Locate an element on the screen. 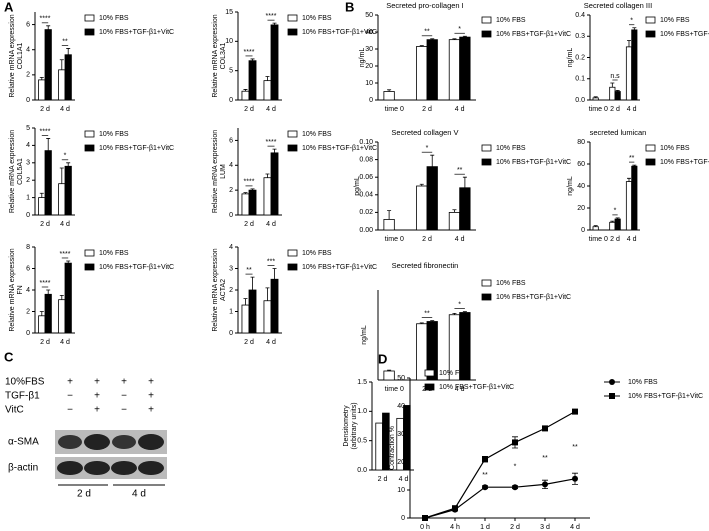 The width and height of the screenshot is (709, 531). y-tick-label: 10 is located at coordinates (401, 490).